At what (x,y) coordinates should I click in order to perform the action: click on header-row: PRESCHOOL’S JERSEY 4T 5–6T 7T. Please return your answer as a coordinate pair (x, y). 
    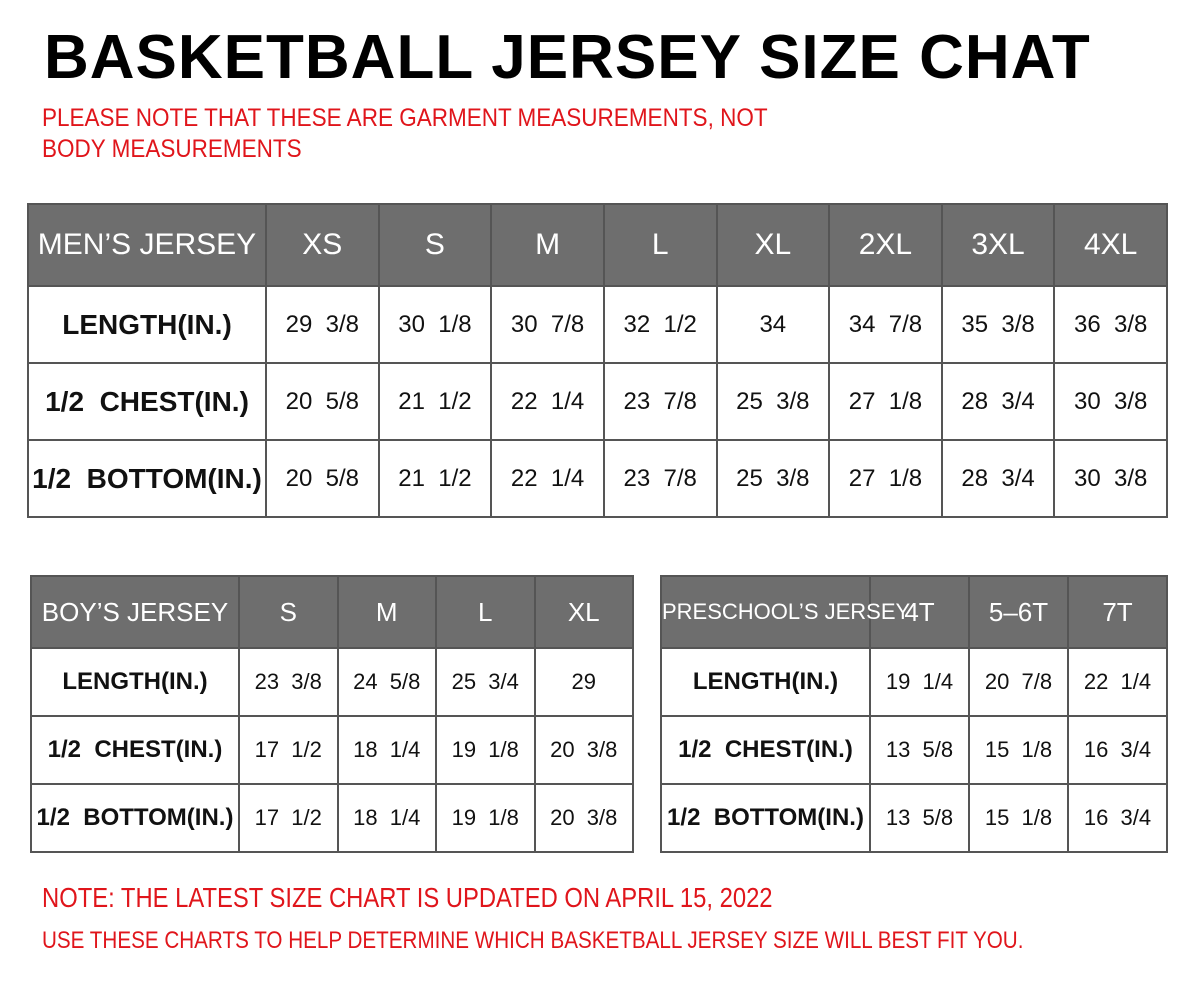
    Looking at the image, I should click on (914, 612).